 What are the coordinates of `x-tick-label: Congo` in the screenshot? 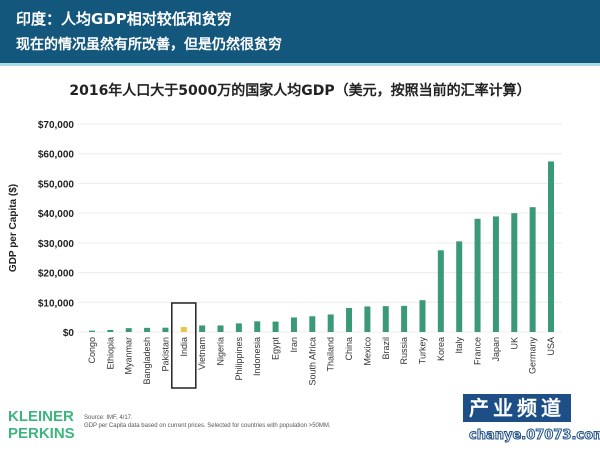 It's located at (92, 350).